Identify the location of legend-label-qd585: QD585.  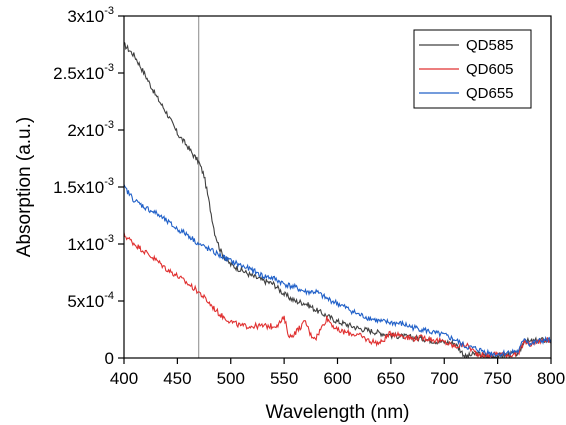
(490, 45).